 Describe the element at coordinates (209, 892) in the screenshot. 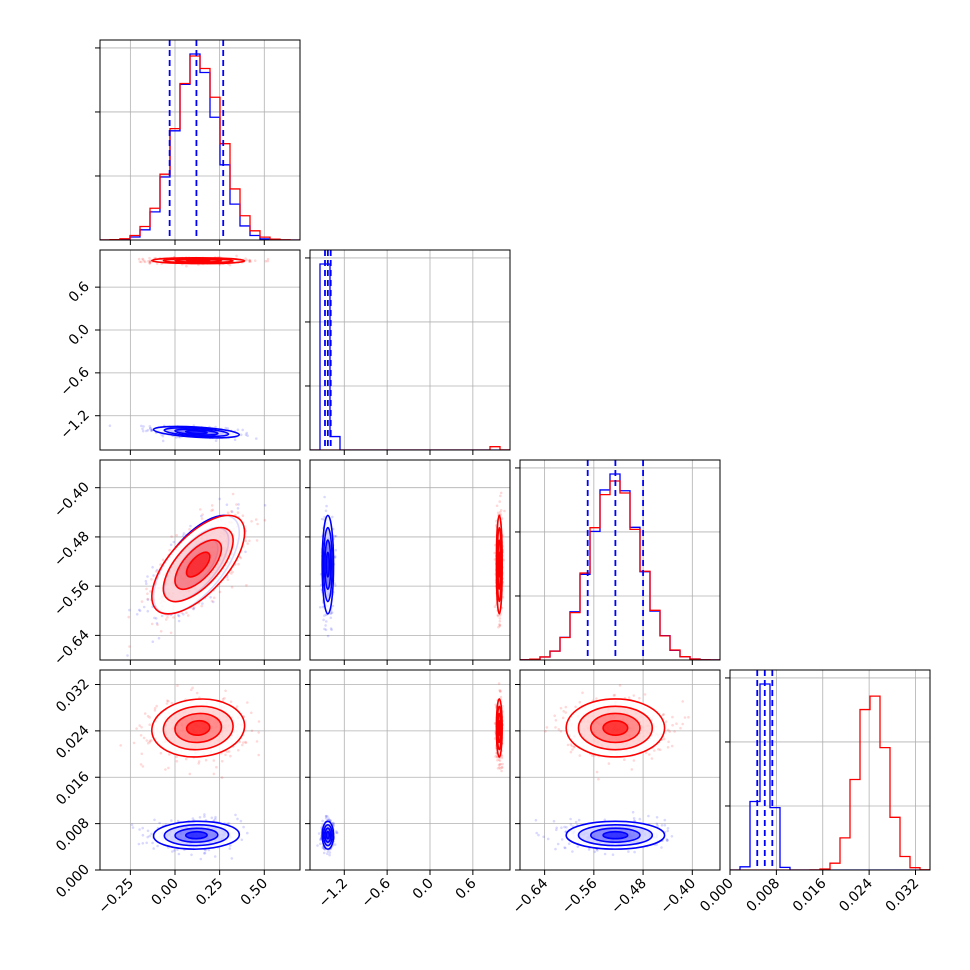

I see `x-tick-label: 0.25` at that location.